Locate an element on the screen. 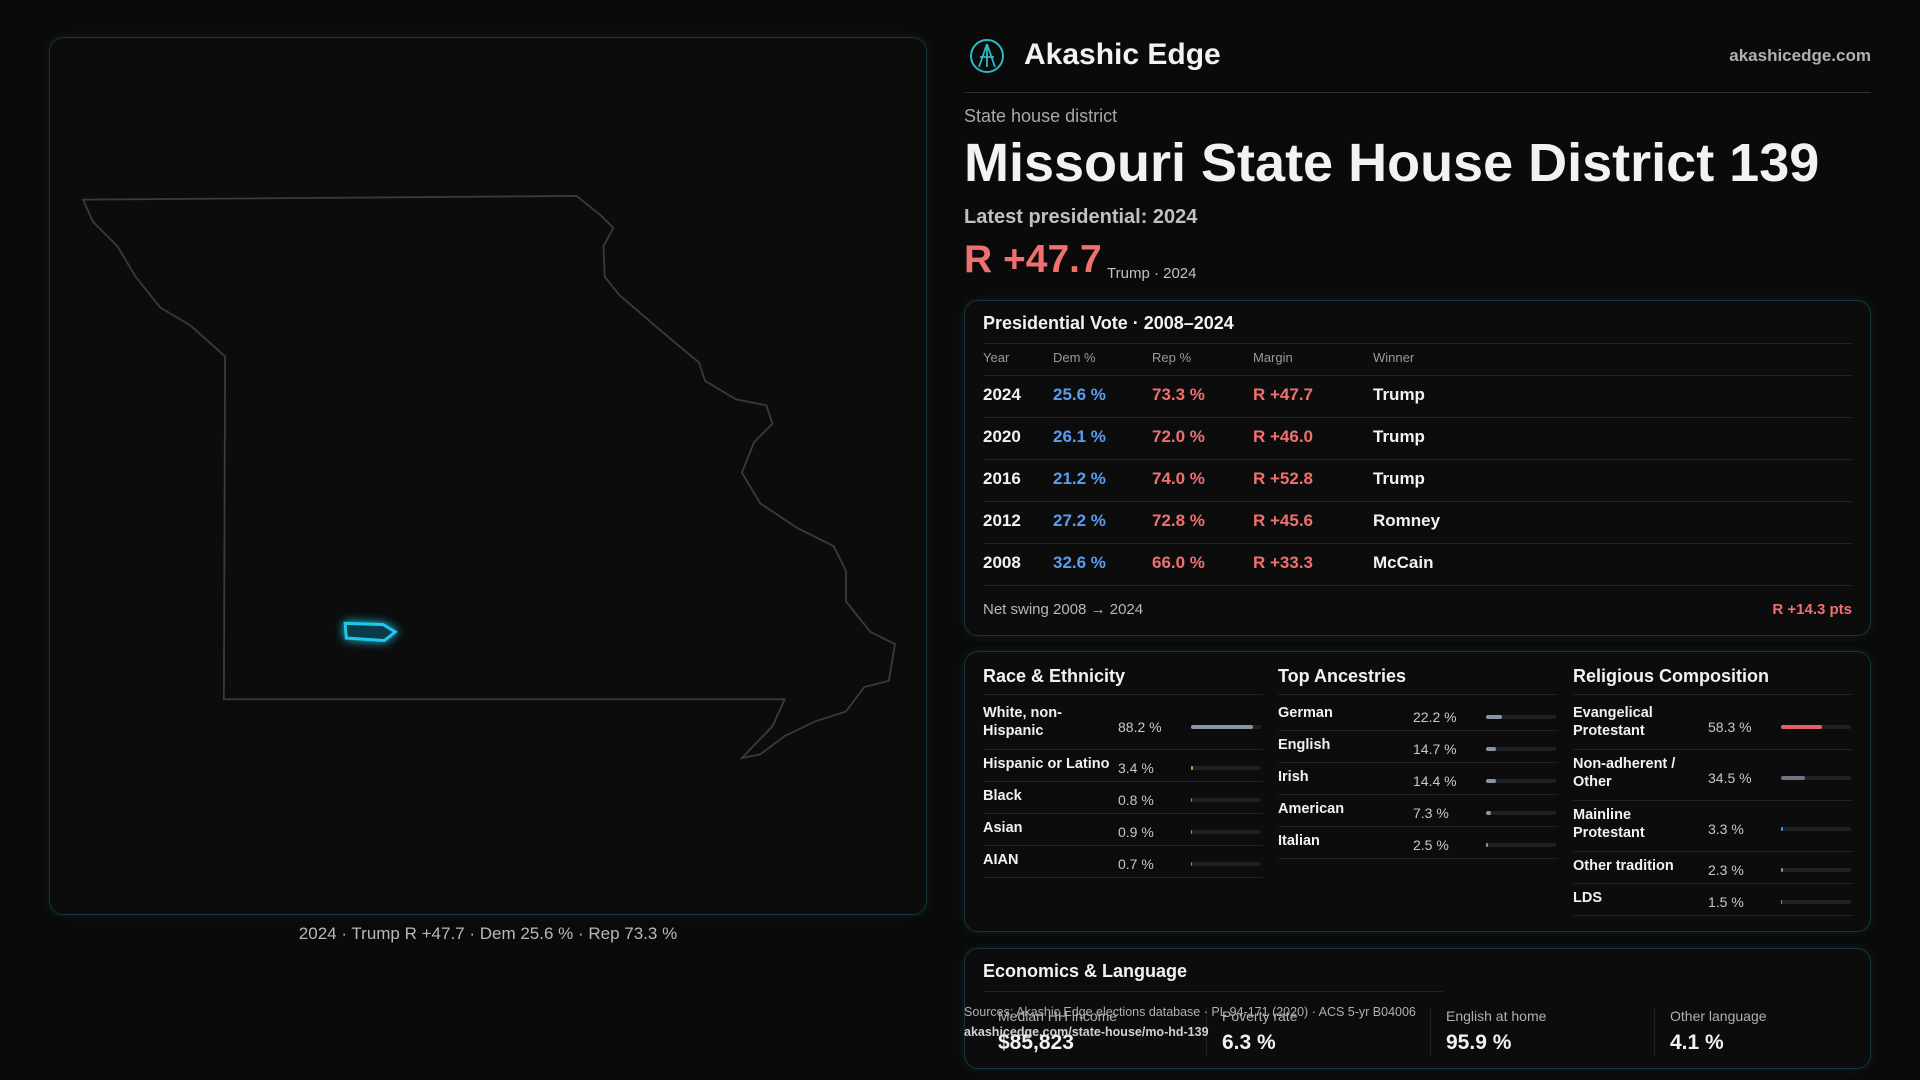 The width and height of the screenshot is (1920, 1080). table-cell: R +45.6 is located at coordinates (1283, 520).